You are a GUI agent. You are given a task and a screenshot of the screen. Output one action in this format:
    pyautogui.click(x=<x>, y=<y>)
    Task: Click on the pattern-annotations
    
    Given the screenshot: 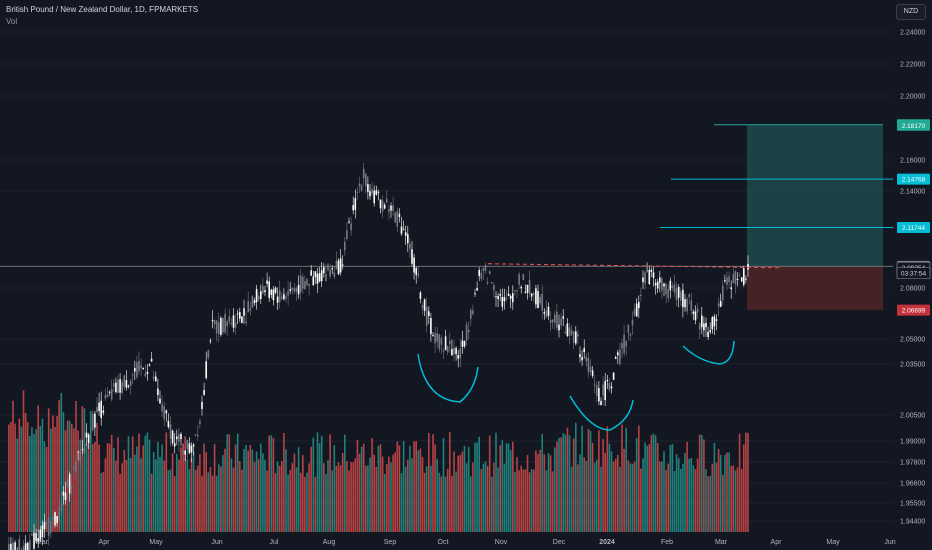 What is the action you would take?
    pyautogui.click(x=599, y=347)
    